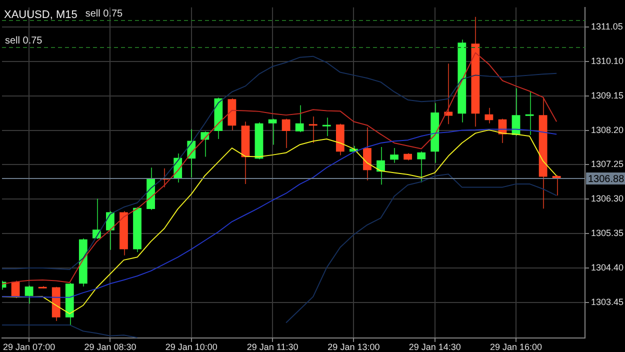 This screenshot has width=625, height=352. I want to click on chart-title: XAUUSD, M15, so click(41, 14).